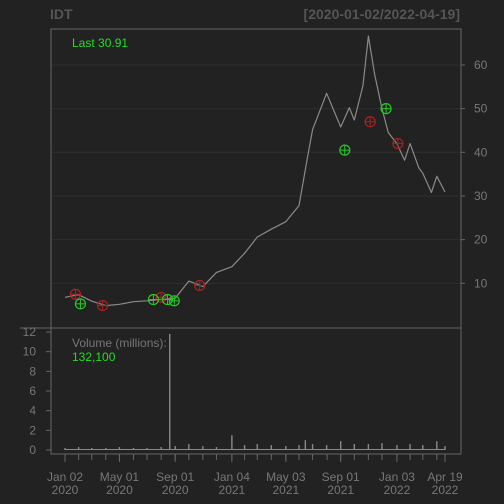 The width and height of the screenshot is (504, 504). I want to click on price-y-tick-label: 40, so click(481, 152).